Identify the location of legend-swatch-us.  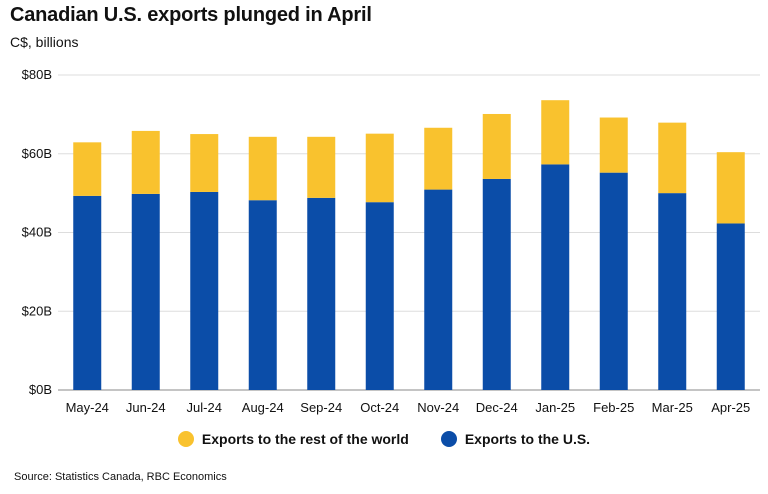
(448, 439).